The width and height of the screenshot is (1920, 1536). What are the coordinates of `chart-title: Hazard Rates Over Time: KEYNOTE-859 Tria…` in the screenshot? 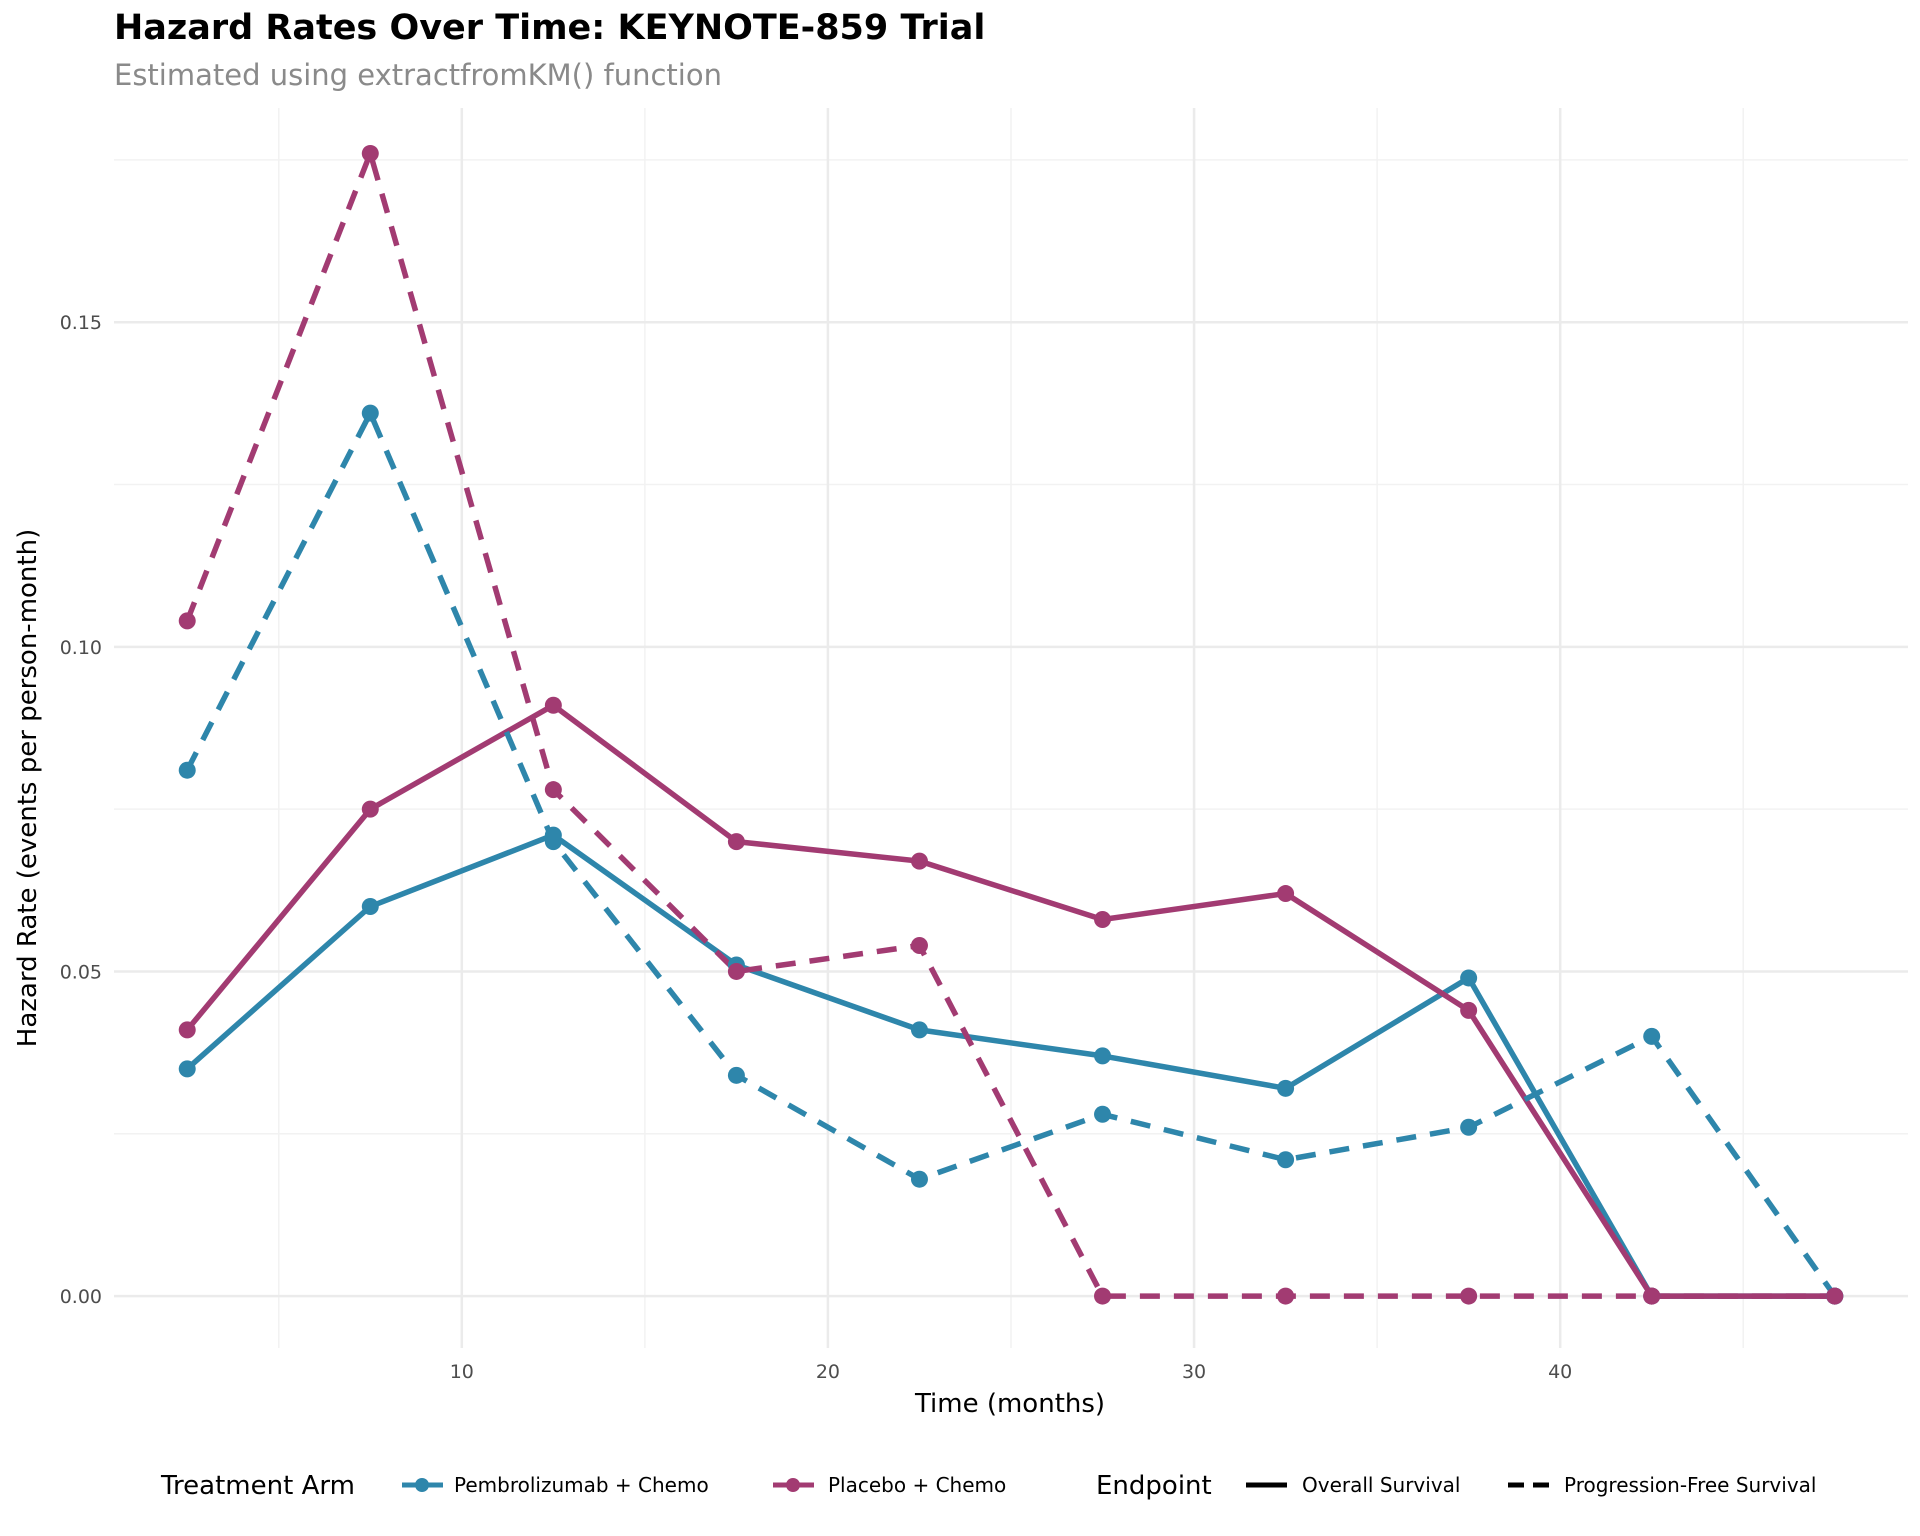 It's located at (550, 28).